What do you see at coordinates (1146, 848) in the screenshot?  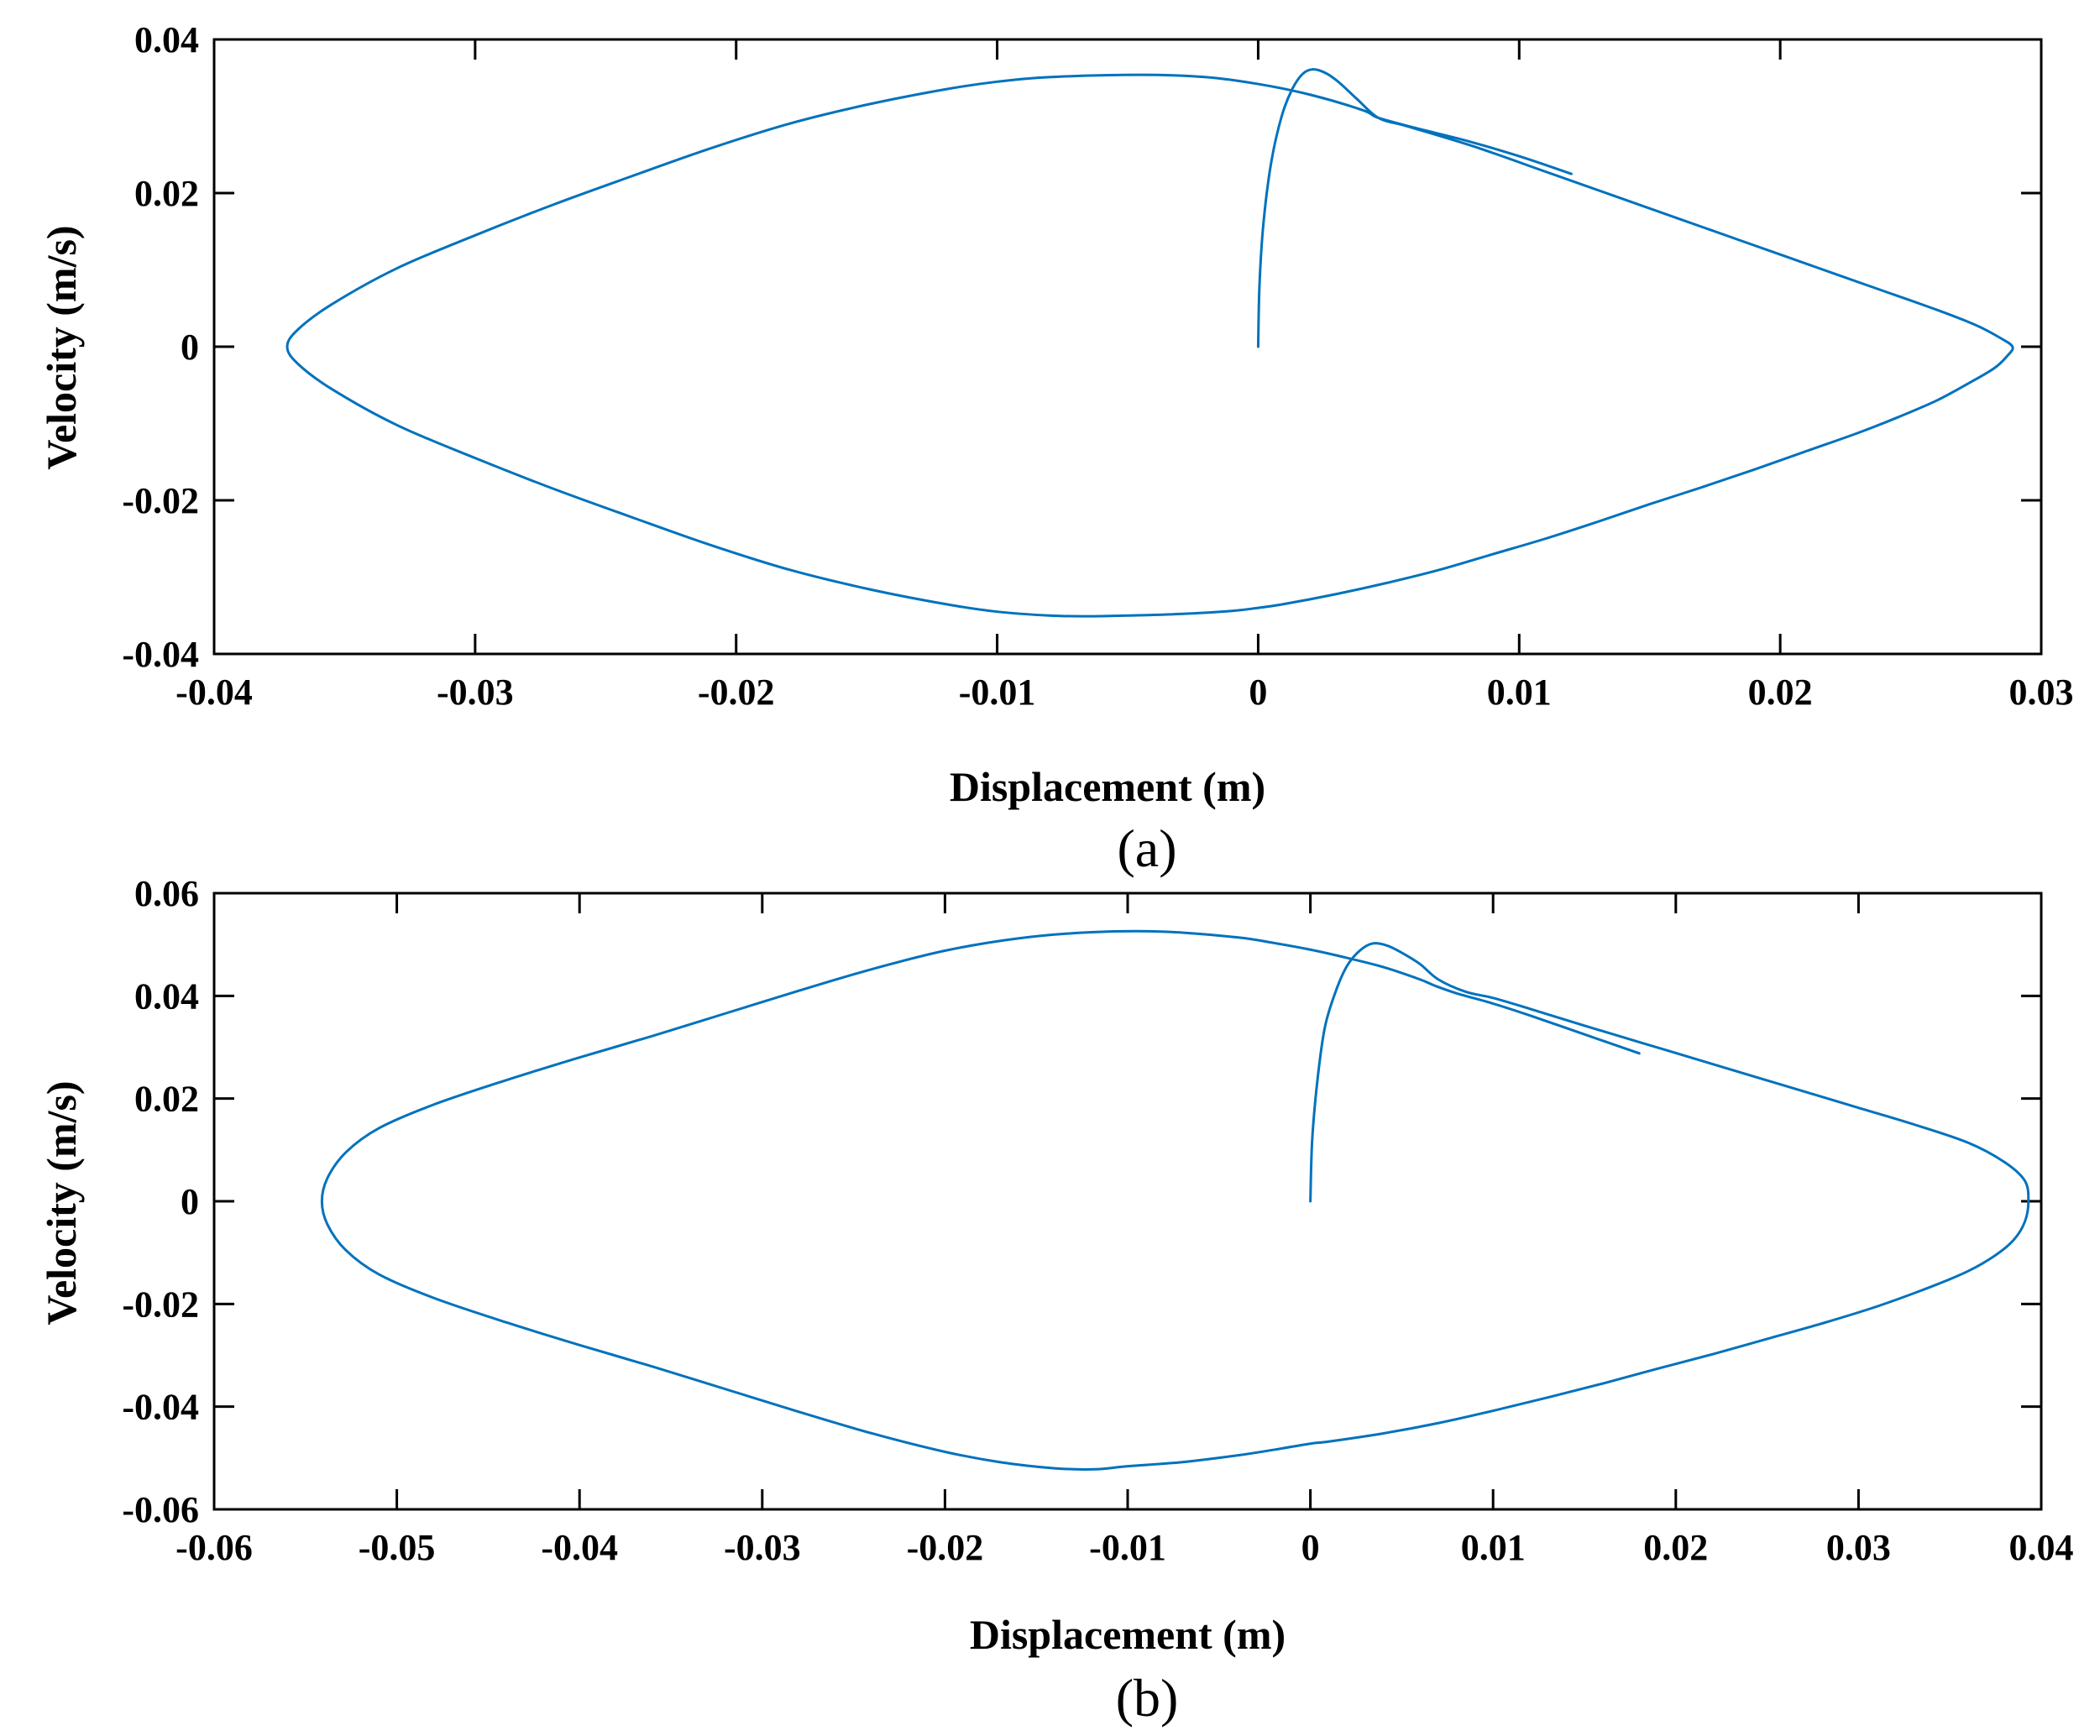 I see `panel-a-panel-label: (a)` at bounding box center [1146, 848].